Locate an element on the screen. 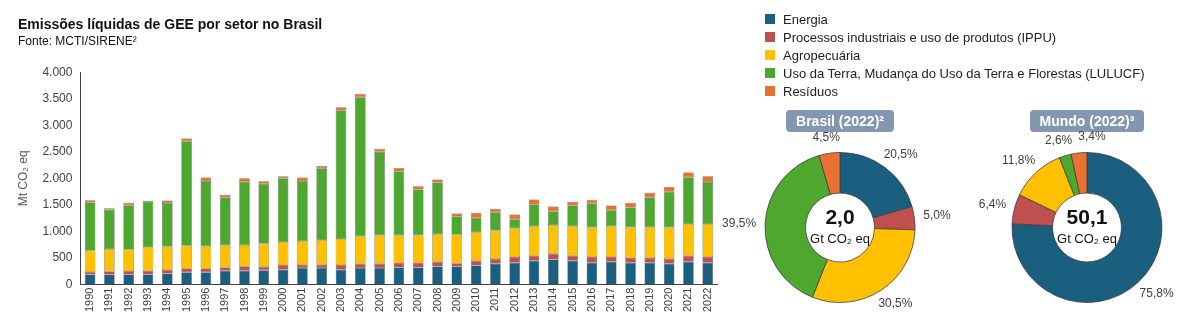 Image resolution: width=1192 pixels, height=323 pixels. x-tick-label: 2005 is located at coordinates (378, 300).